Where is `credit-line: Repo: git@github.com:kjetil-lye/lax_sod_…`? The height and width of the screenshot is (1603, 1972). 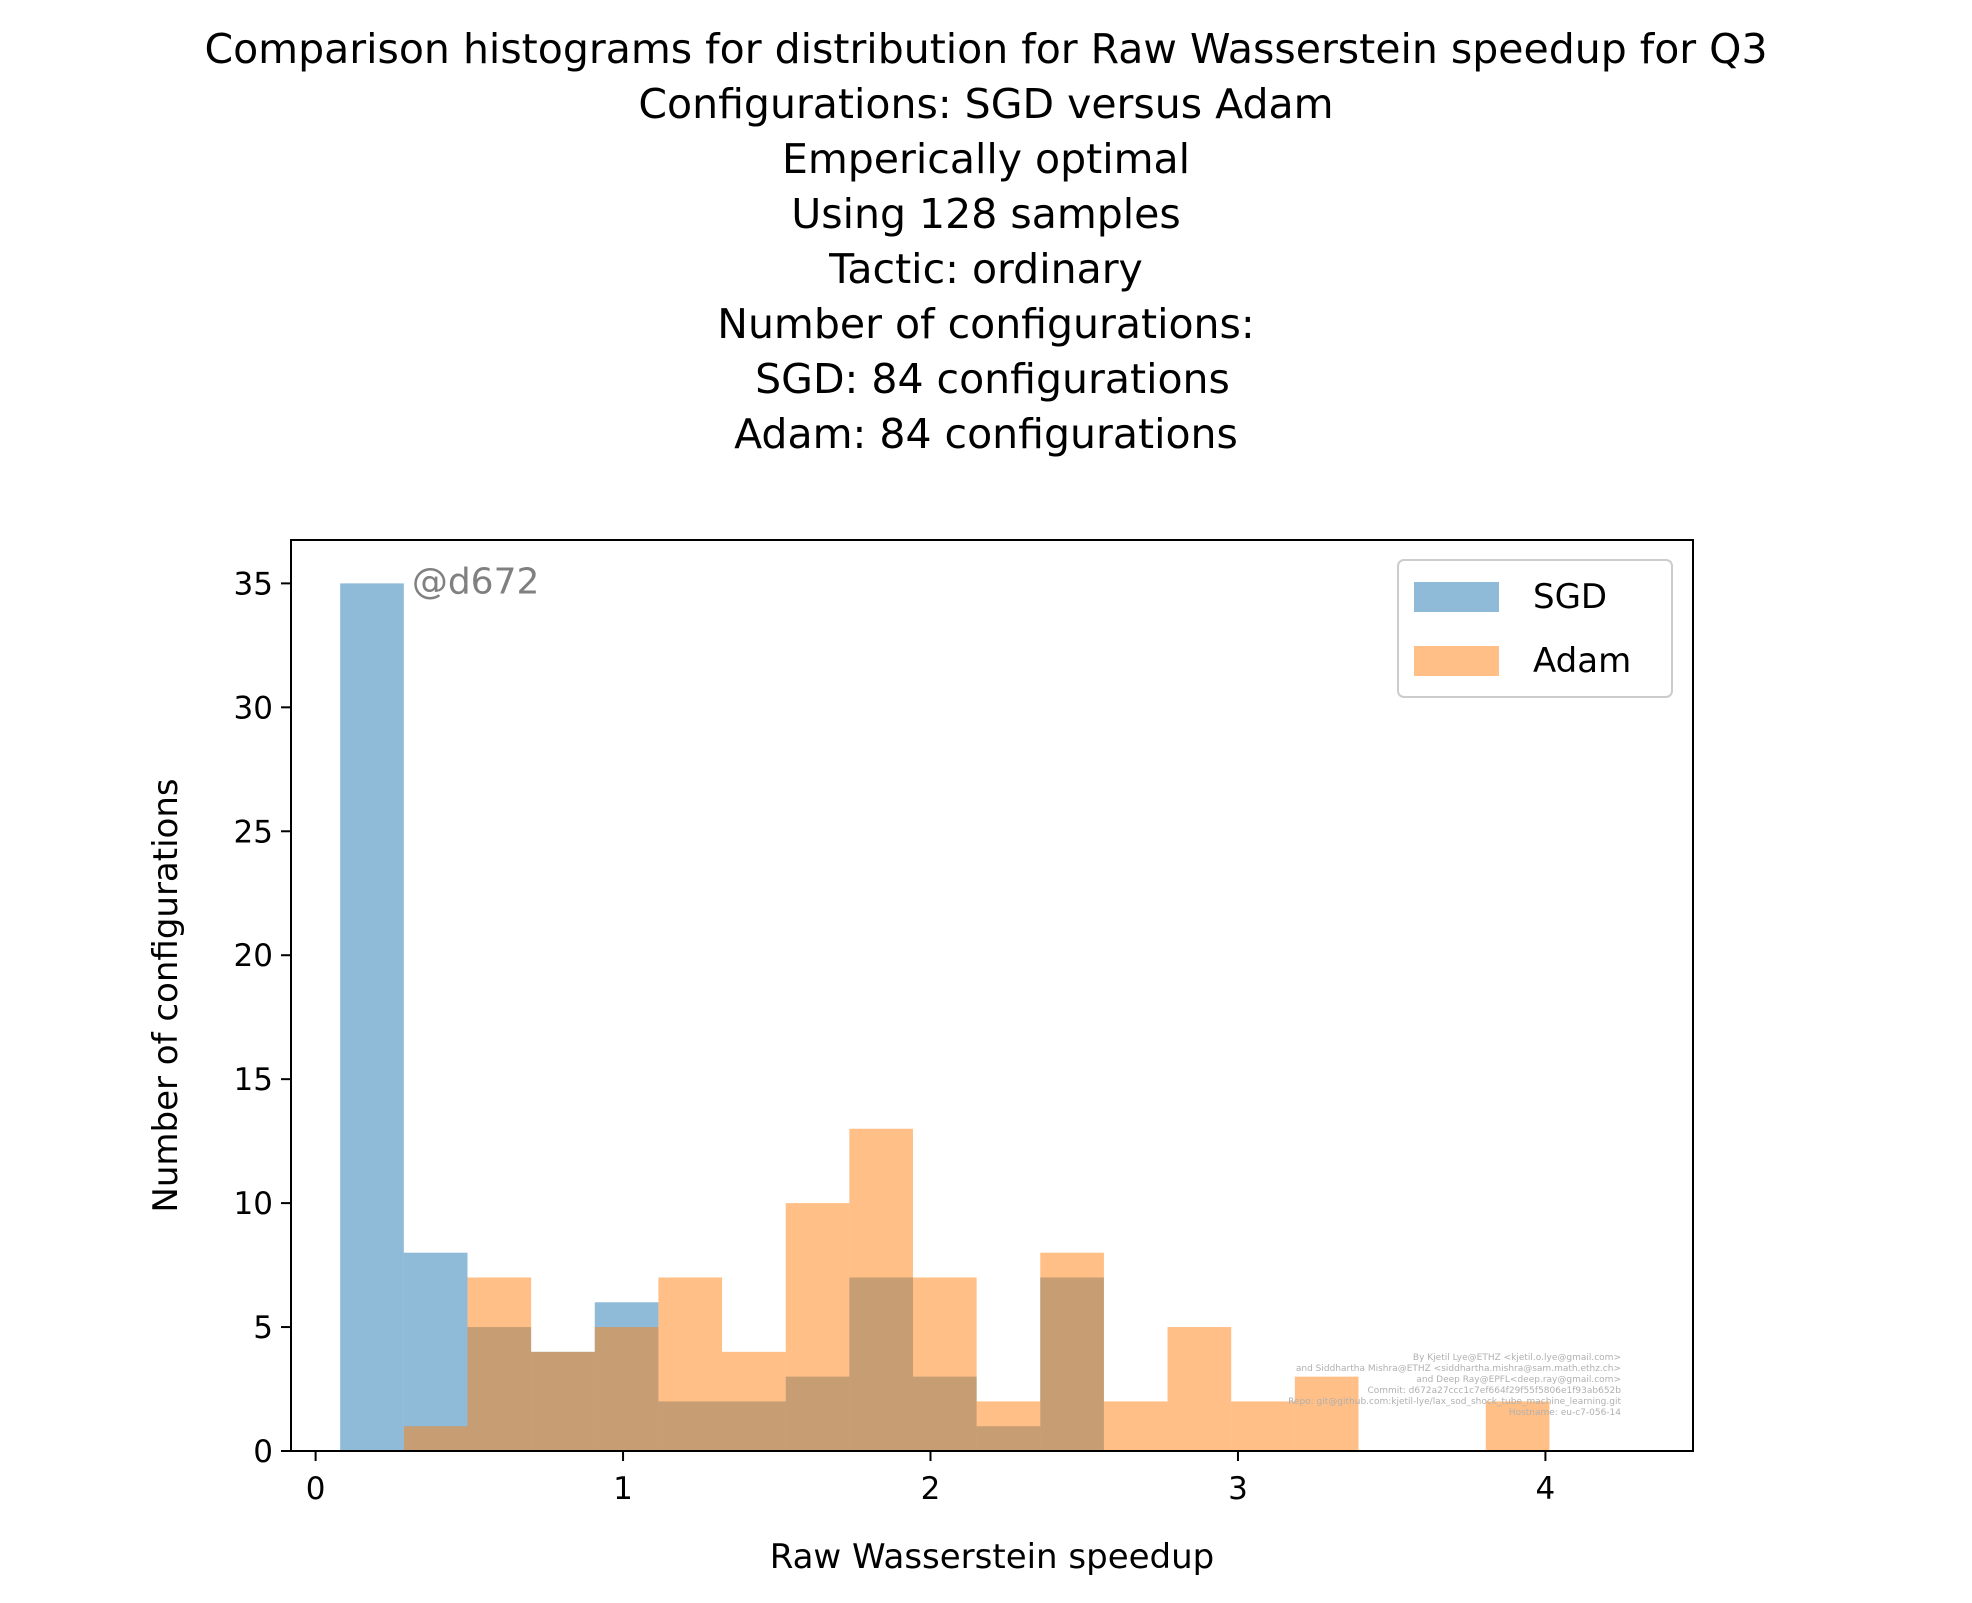 credit-line: Repo: git@github.com:kjetil-lye/lax_sod_… is located at coordinates (1454, 1402).